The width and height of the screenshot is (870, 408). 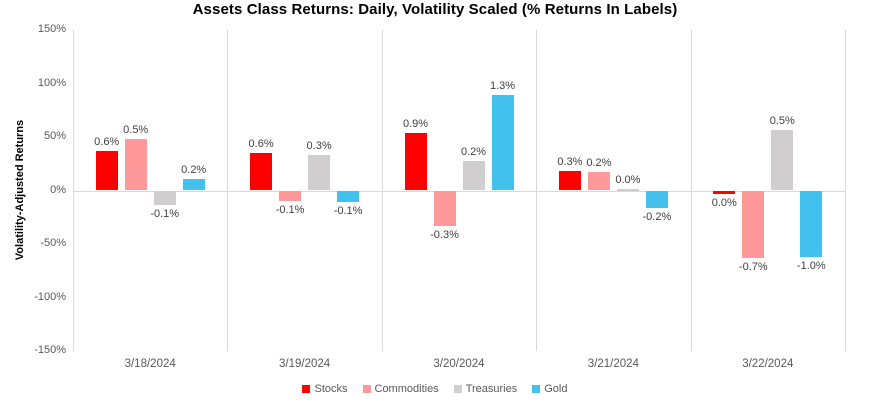 I want to click on legend-item-stocks: Stocks, so click(x=325, y=389).